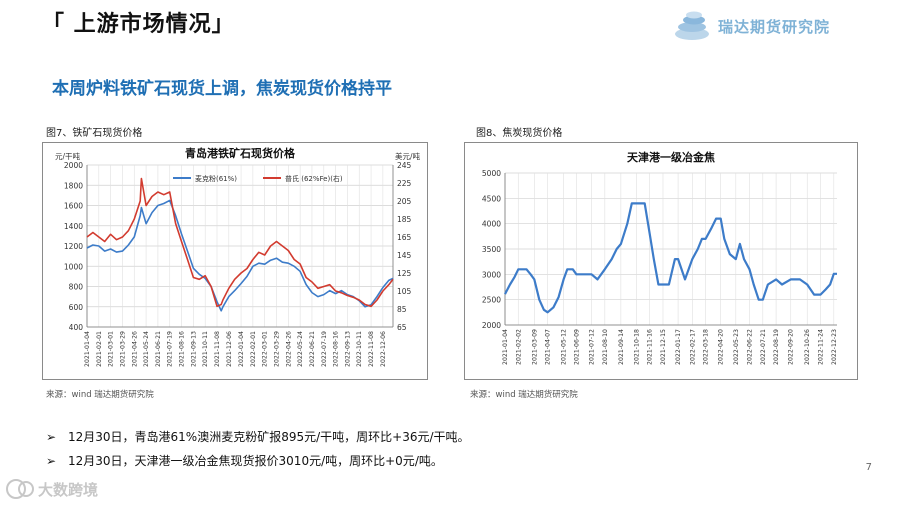  Describe the element at coordinates (491, 224) in the screenshot. I see `y-tick-label: 4000` at that location.